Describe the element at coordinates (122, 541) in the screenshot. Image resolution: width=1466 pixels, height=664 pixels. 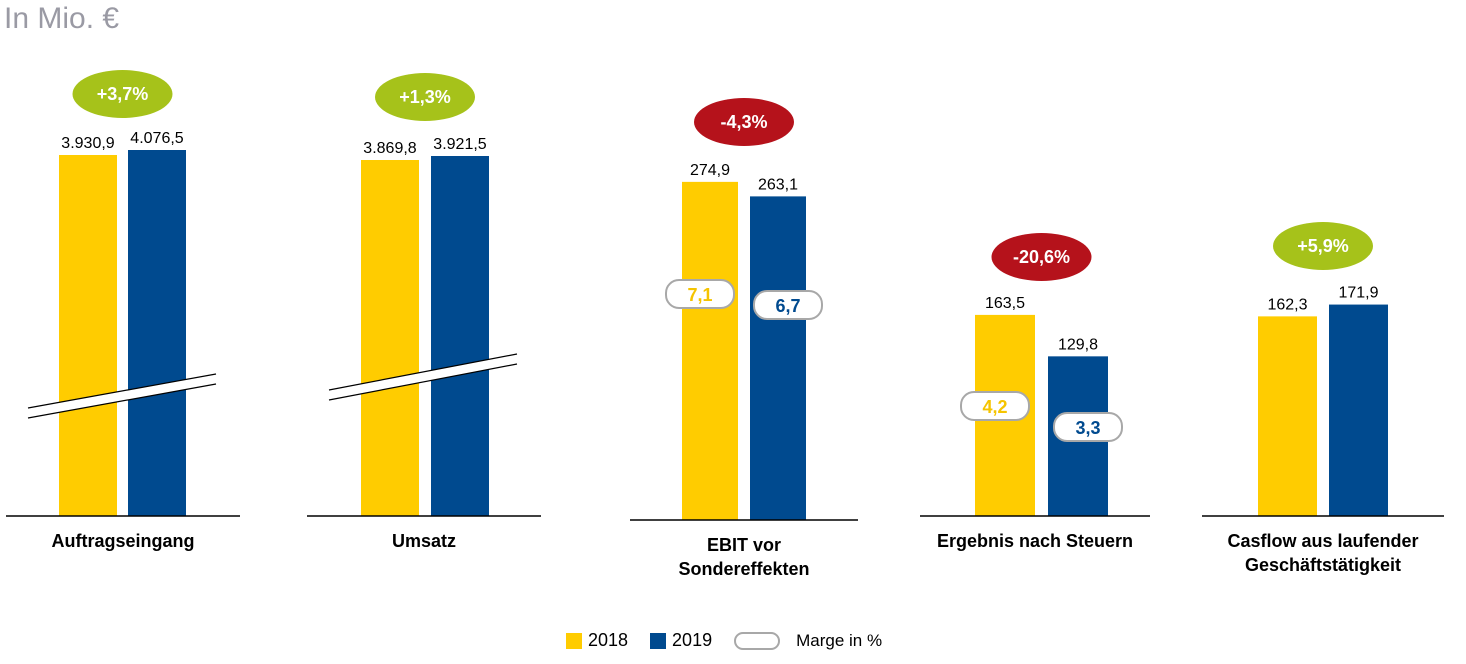
I see `group-1-category-label: Auftragseingang` at that location.